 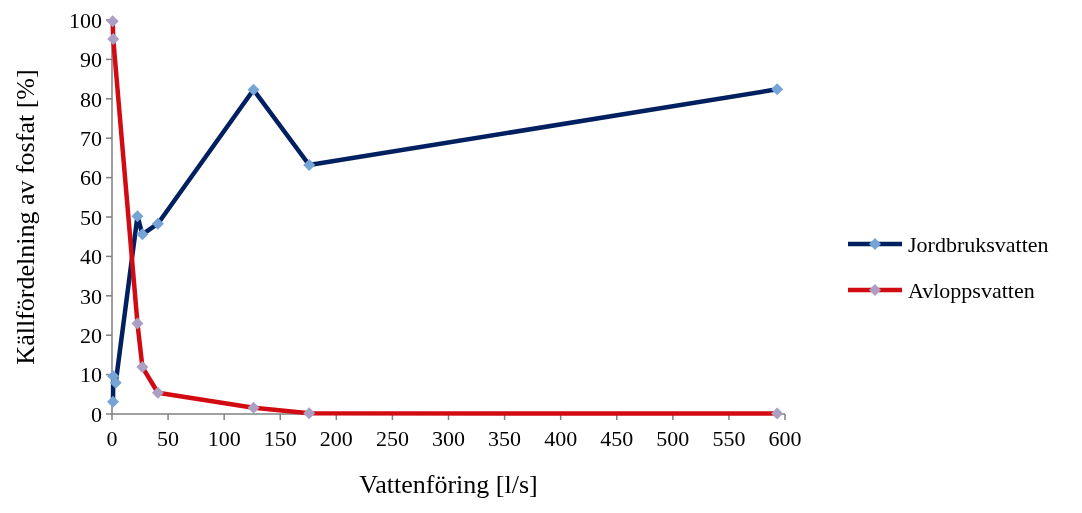 What do you see at coordinates (91, 335) in the screenshot?
I see `y-tick-label: 20` at bounding box center [91, 335].